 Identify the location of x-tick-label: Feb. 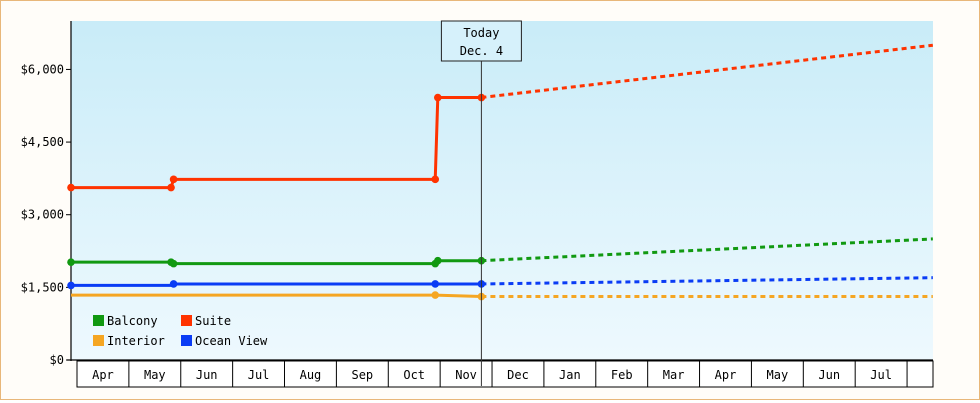
(622, 375).